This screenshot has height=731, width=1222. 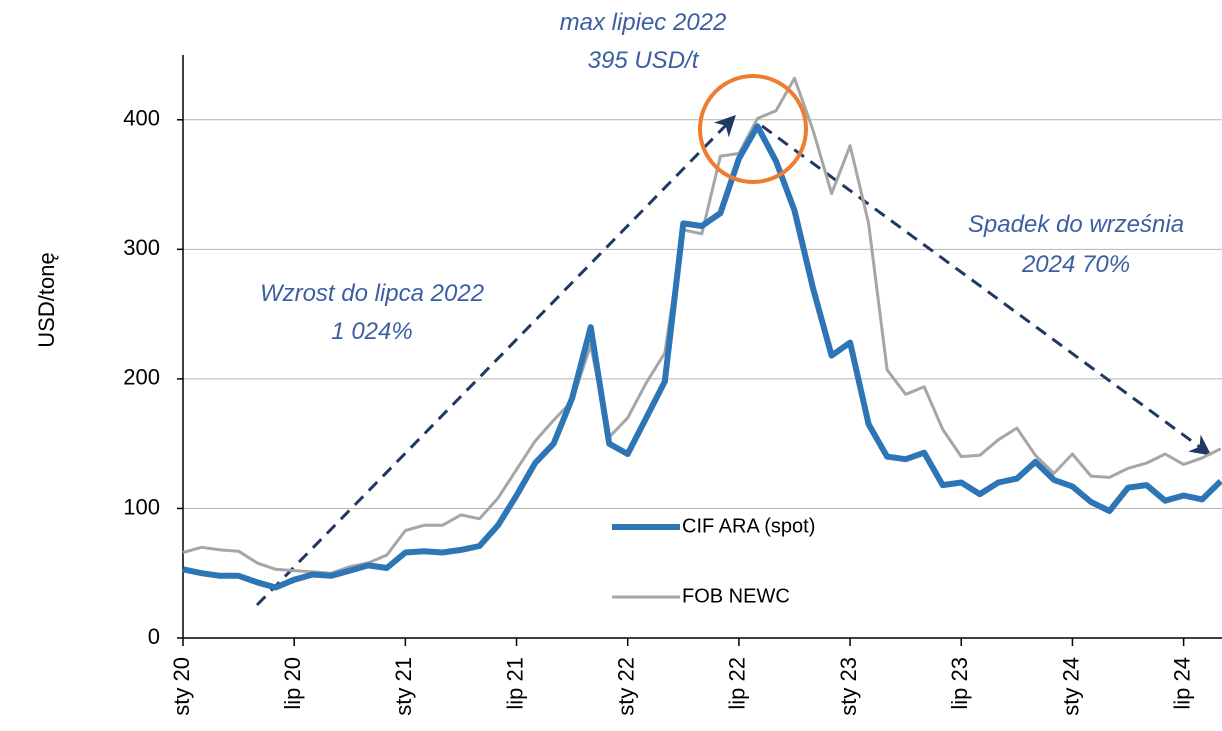 What do you see at coordinates (46, 299) in the screenshot?
I see `y-axis-label: USD/tonę` at bounding box center [46, 299].